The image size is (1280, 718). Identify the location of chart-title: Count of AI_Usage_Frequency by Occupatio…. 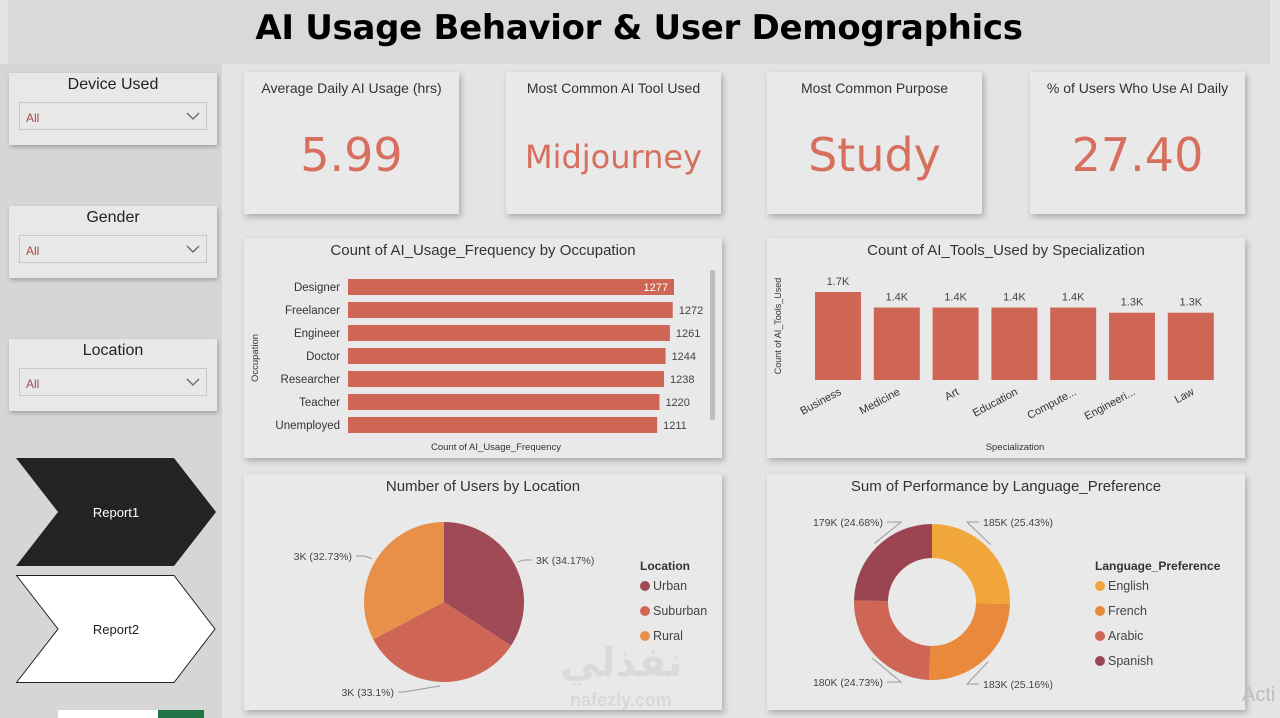
(483, 250).